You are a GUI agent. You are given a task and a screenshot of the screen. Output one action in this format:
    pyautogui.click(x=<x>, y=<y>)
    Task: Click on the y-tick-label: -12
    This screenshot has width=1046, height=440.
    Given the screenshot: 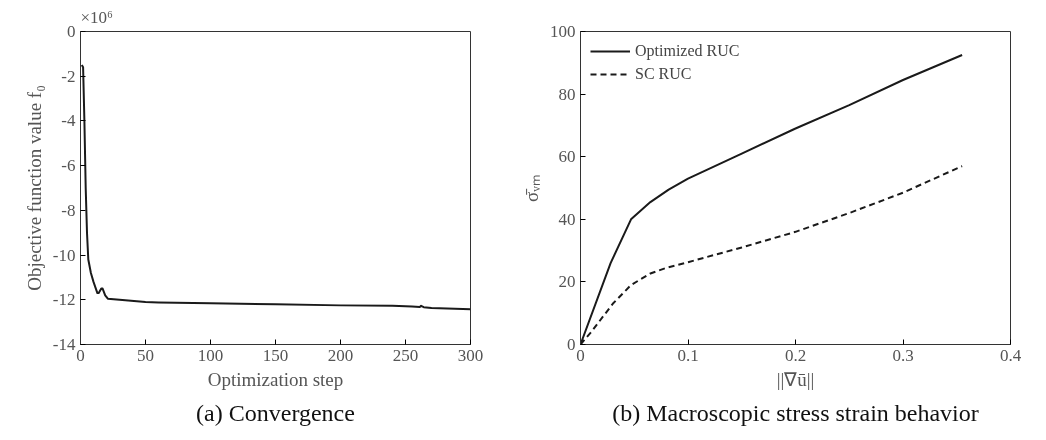 What is the action you would take?
    pyautogui.click(x=64, y=300)
    